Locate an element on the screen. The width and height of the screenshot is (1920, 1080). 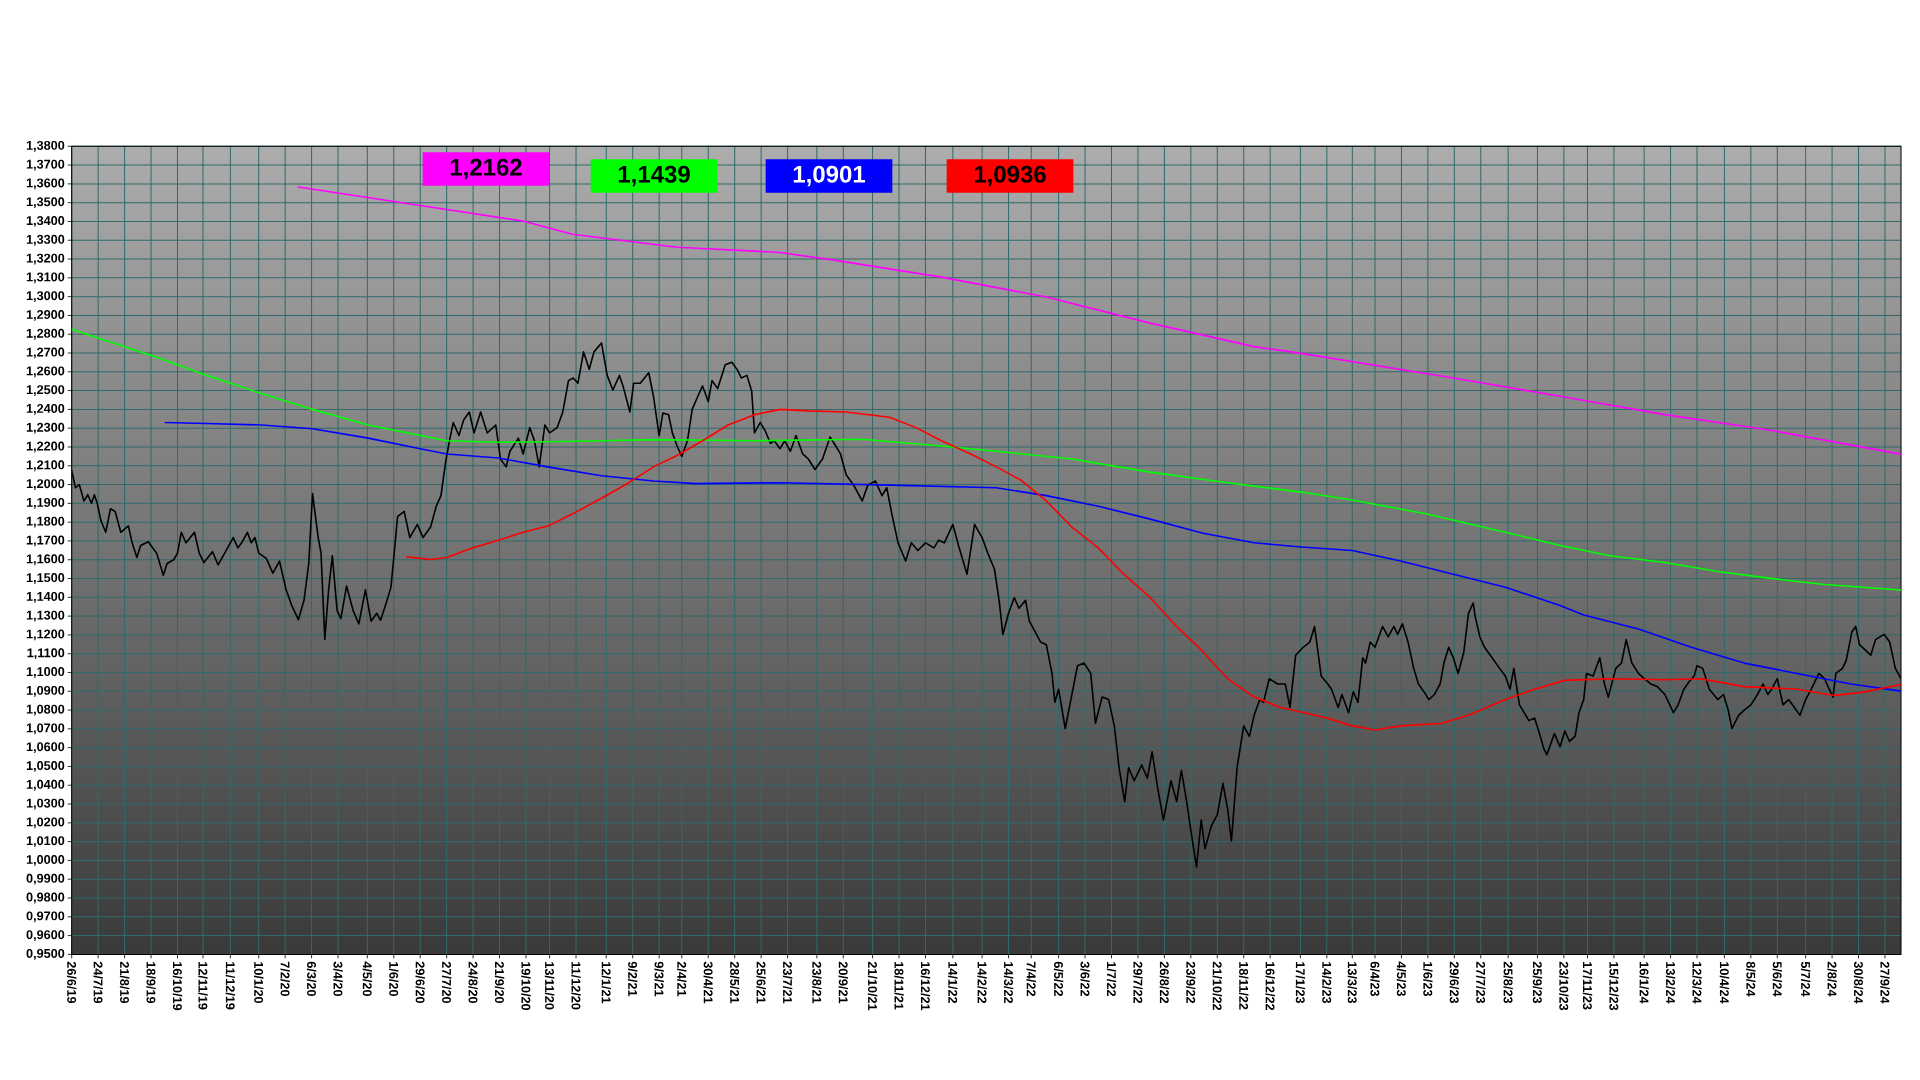
y-tick-label: 1,3700 is located at coordinates (45, 165).